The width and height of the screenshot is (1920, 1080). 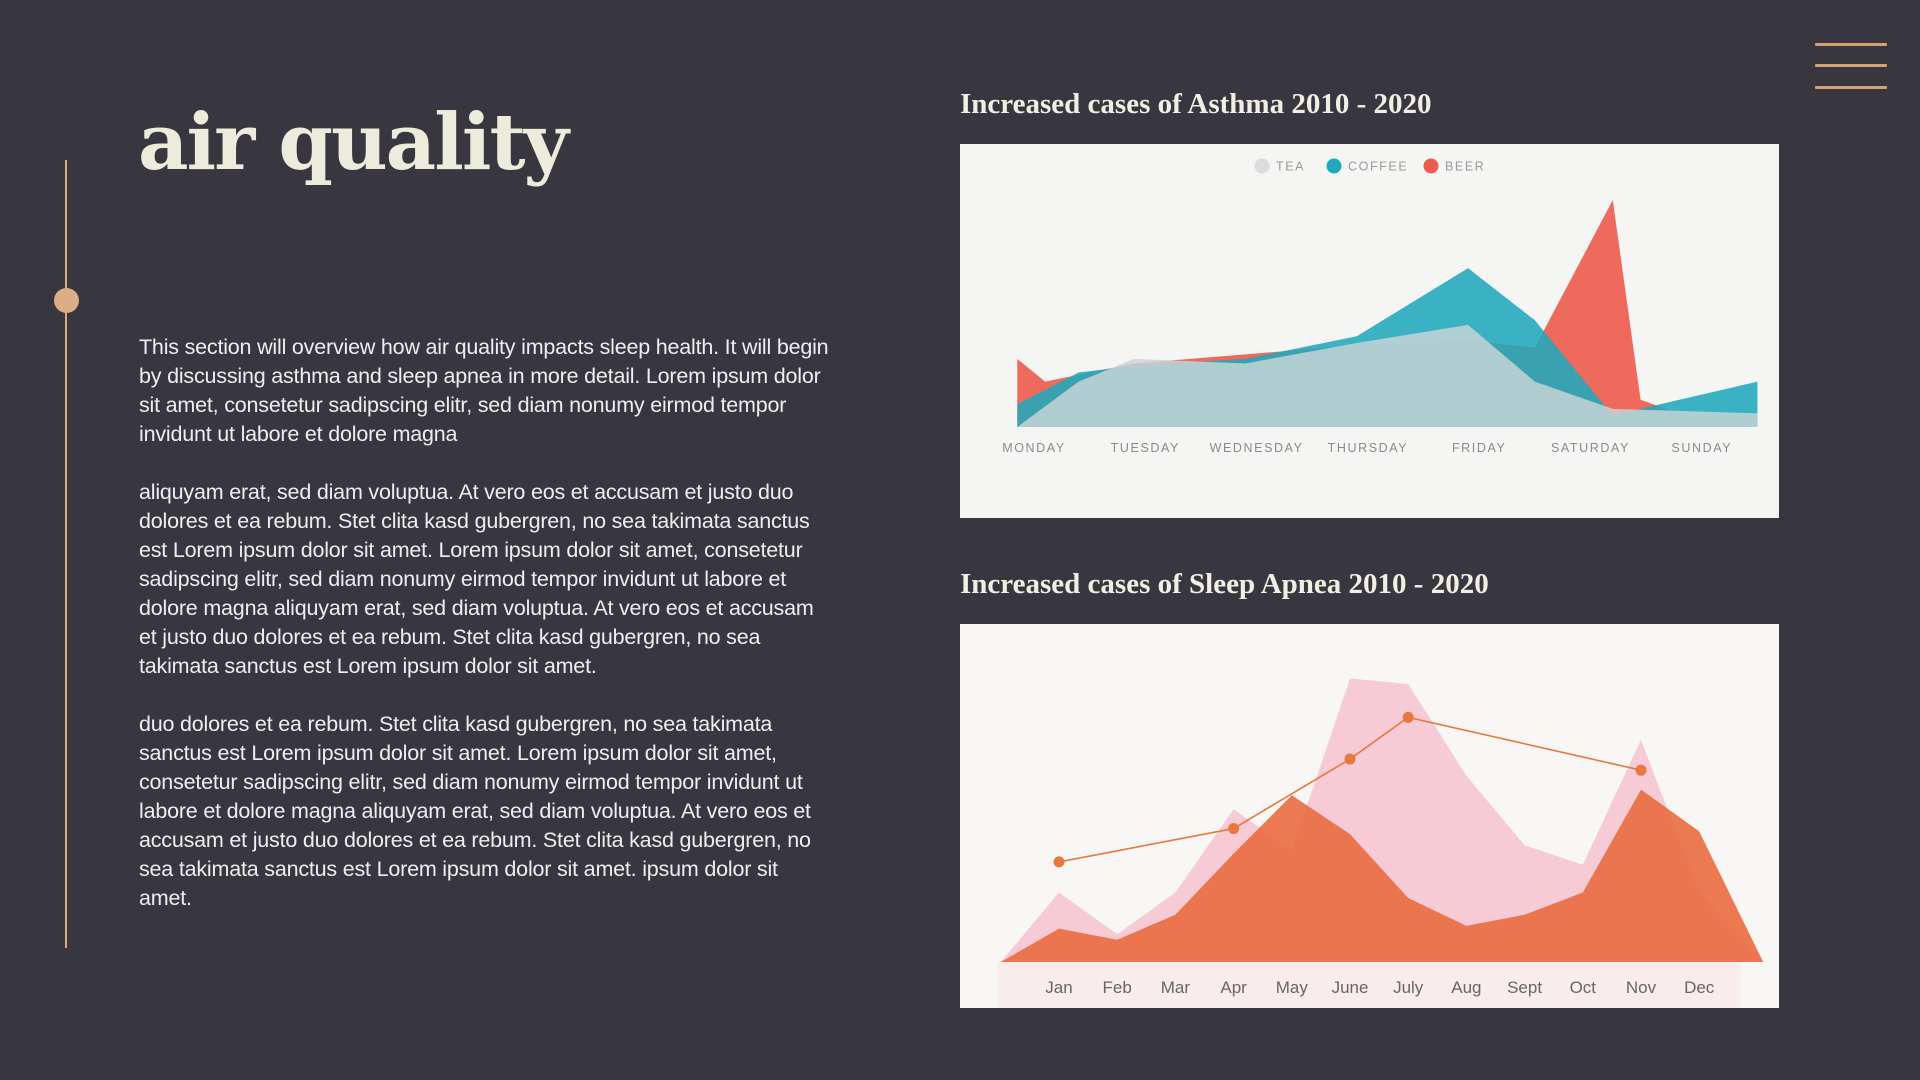 I want to click on legend-label-coffee: COFFEE, so click(x=1378, y=167).